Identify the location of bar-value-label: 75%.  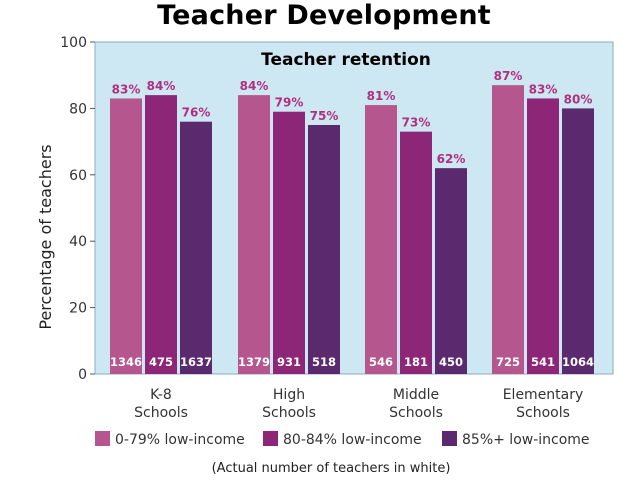
(324, 116).